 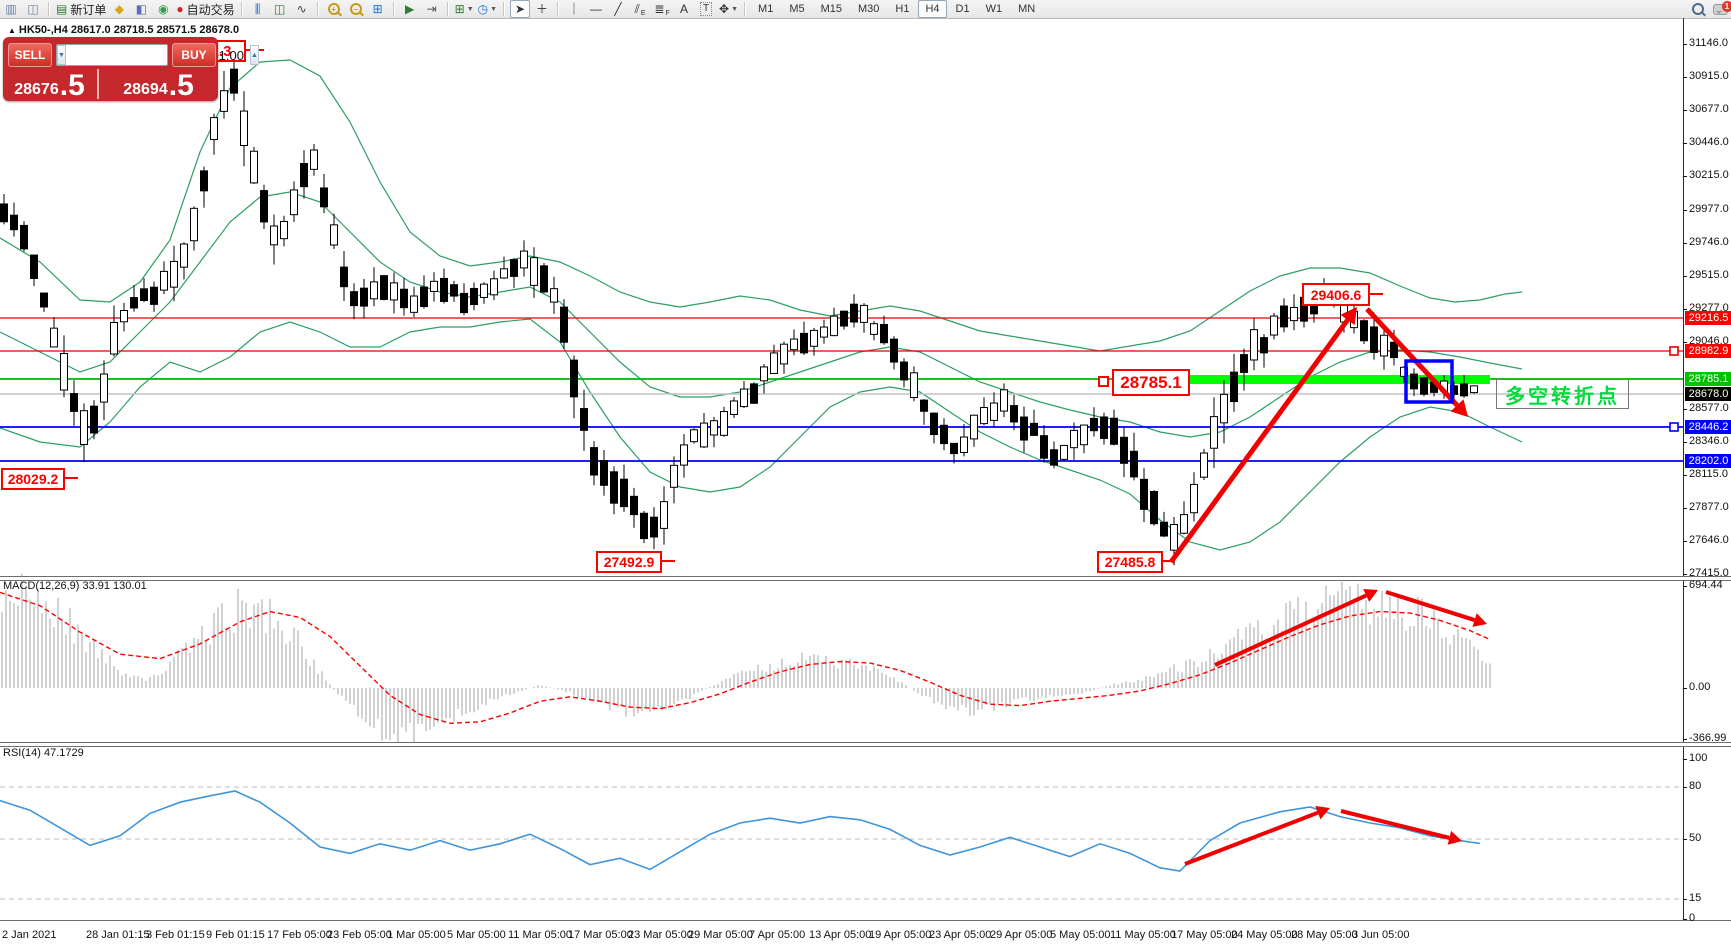 What do you see at coordinates (618, 9) in the screenshot?
I see `trendline-icon: ╱` at bounding box center [618, 9].